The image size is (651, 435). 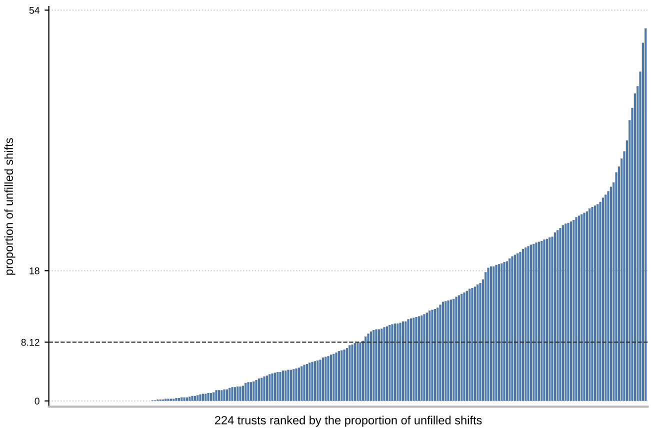 What do you see at coordinates (348, 421) in the screenshot?
I see `x-axis-title: 224 trusts ranked by the proportion of unfilled shifts` at bounding box center [348, 421].